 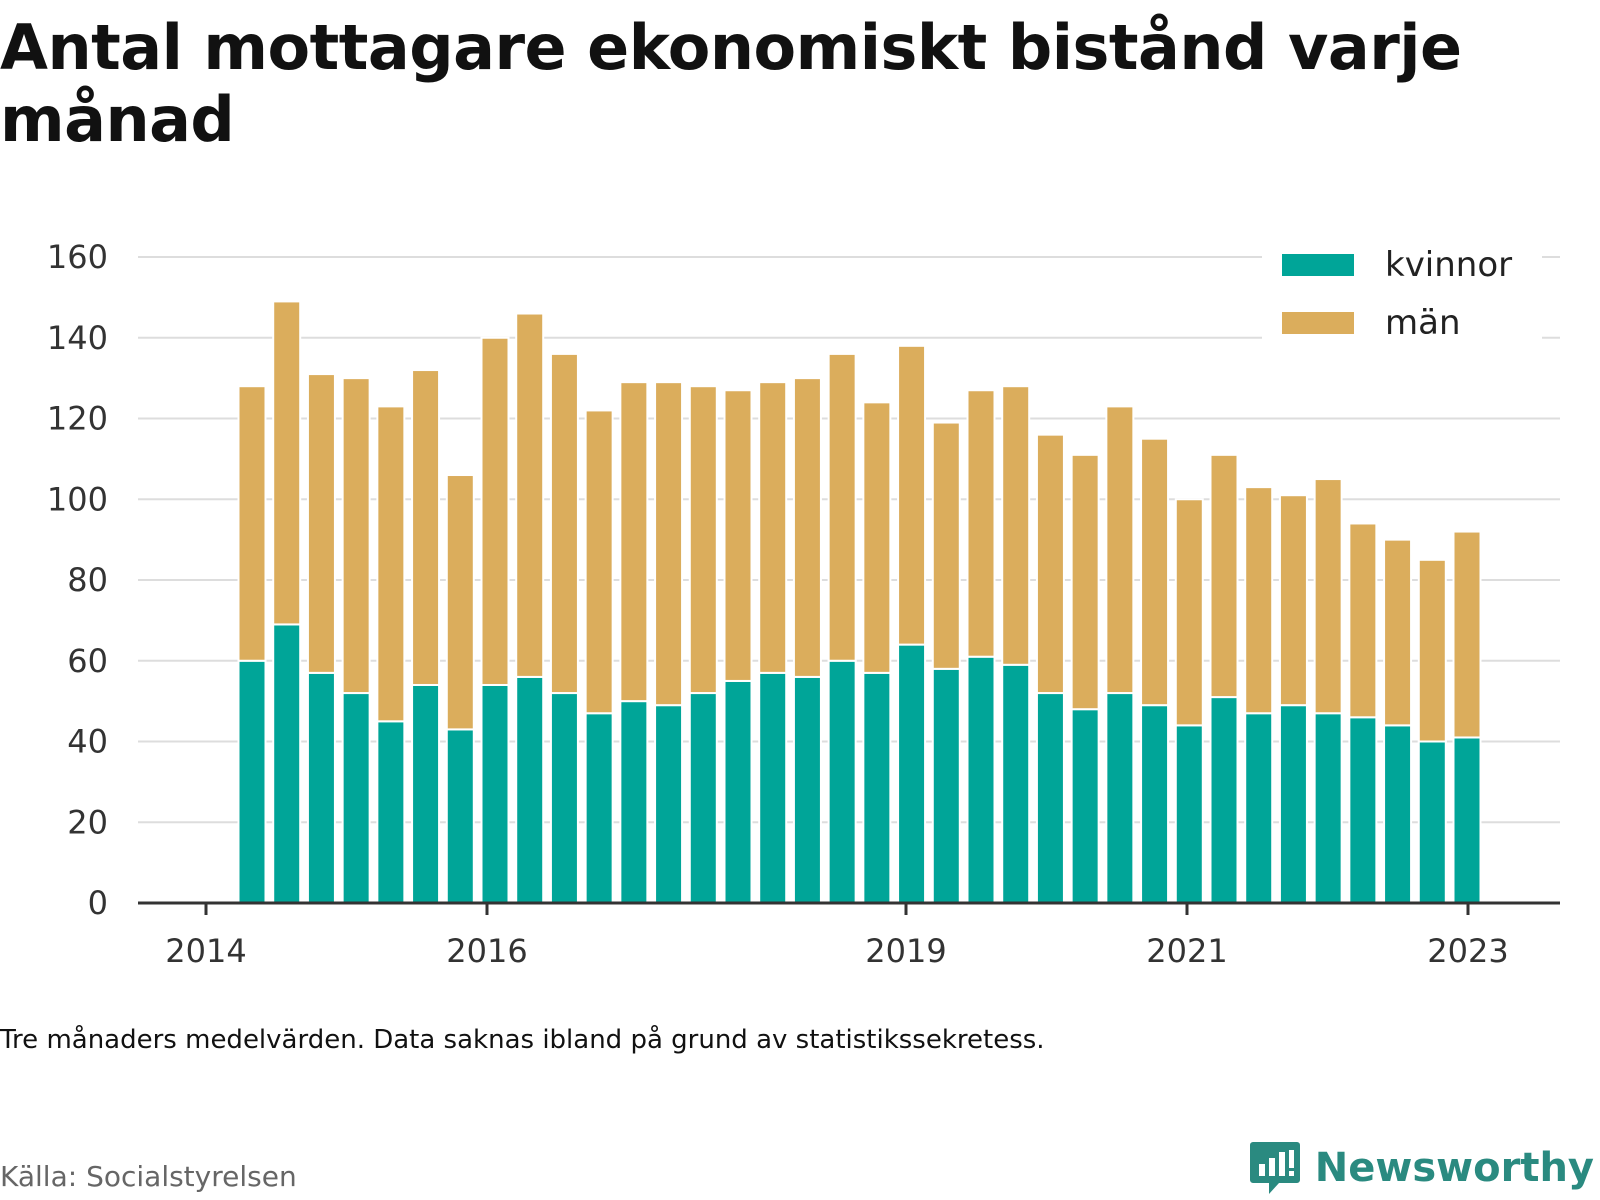 I want to click on source-credit: Källa: Socialstyrelsen, so click(x=148, y=1176).